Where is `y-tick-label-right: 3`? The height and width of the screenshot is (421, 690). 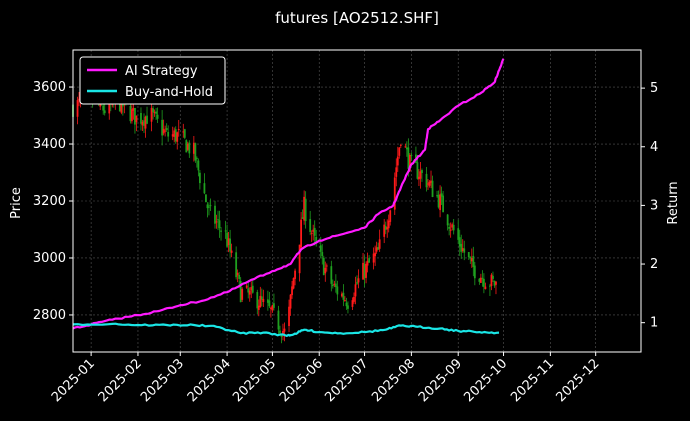 y-tick-label-right: 3 is located at coordinates (654, 205).